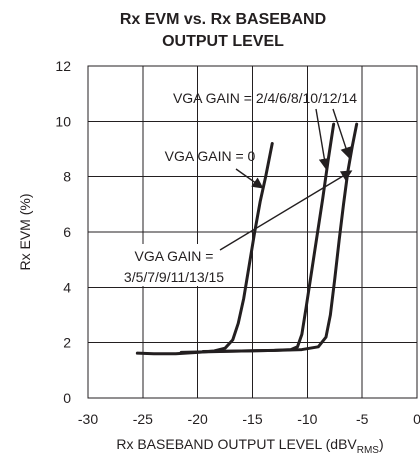 The image size is (420, 462). Describe the element at coordinates (223, 41) in the screenshot. I see `chart-title-line-2: OUTPUT LEVEL` at that location.